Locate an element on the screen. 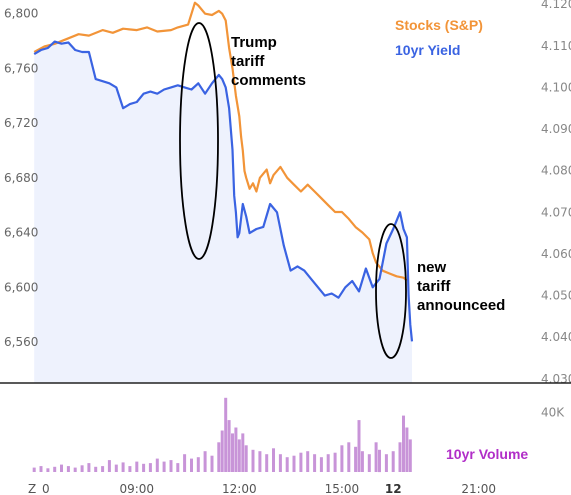 This screenshot has height=495, width=571. x-tick-label: 09:00 is located at coordinates (136, 488).